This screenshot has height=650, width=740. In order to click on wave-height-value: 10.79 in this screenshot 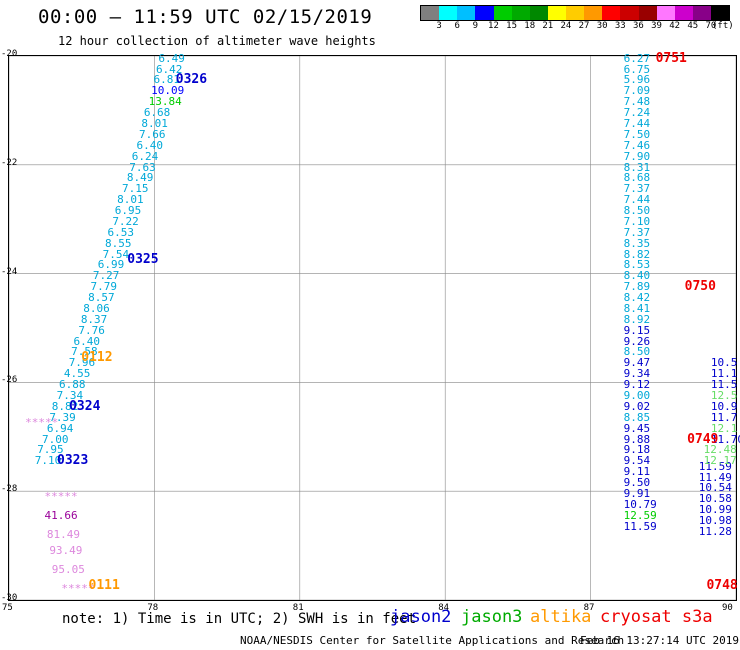, I will do `click(640, 504)`.